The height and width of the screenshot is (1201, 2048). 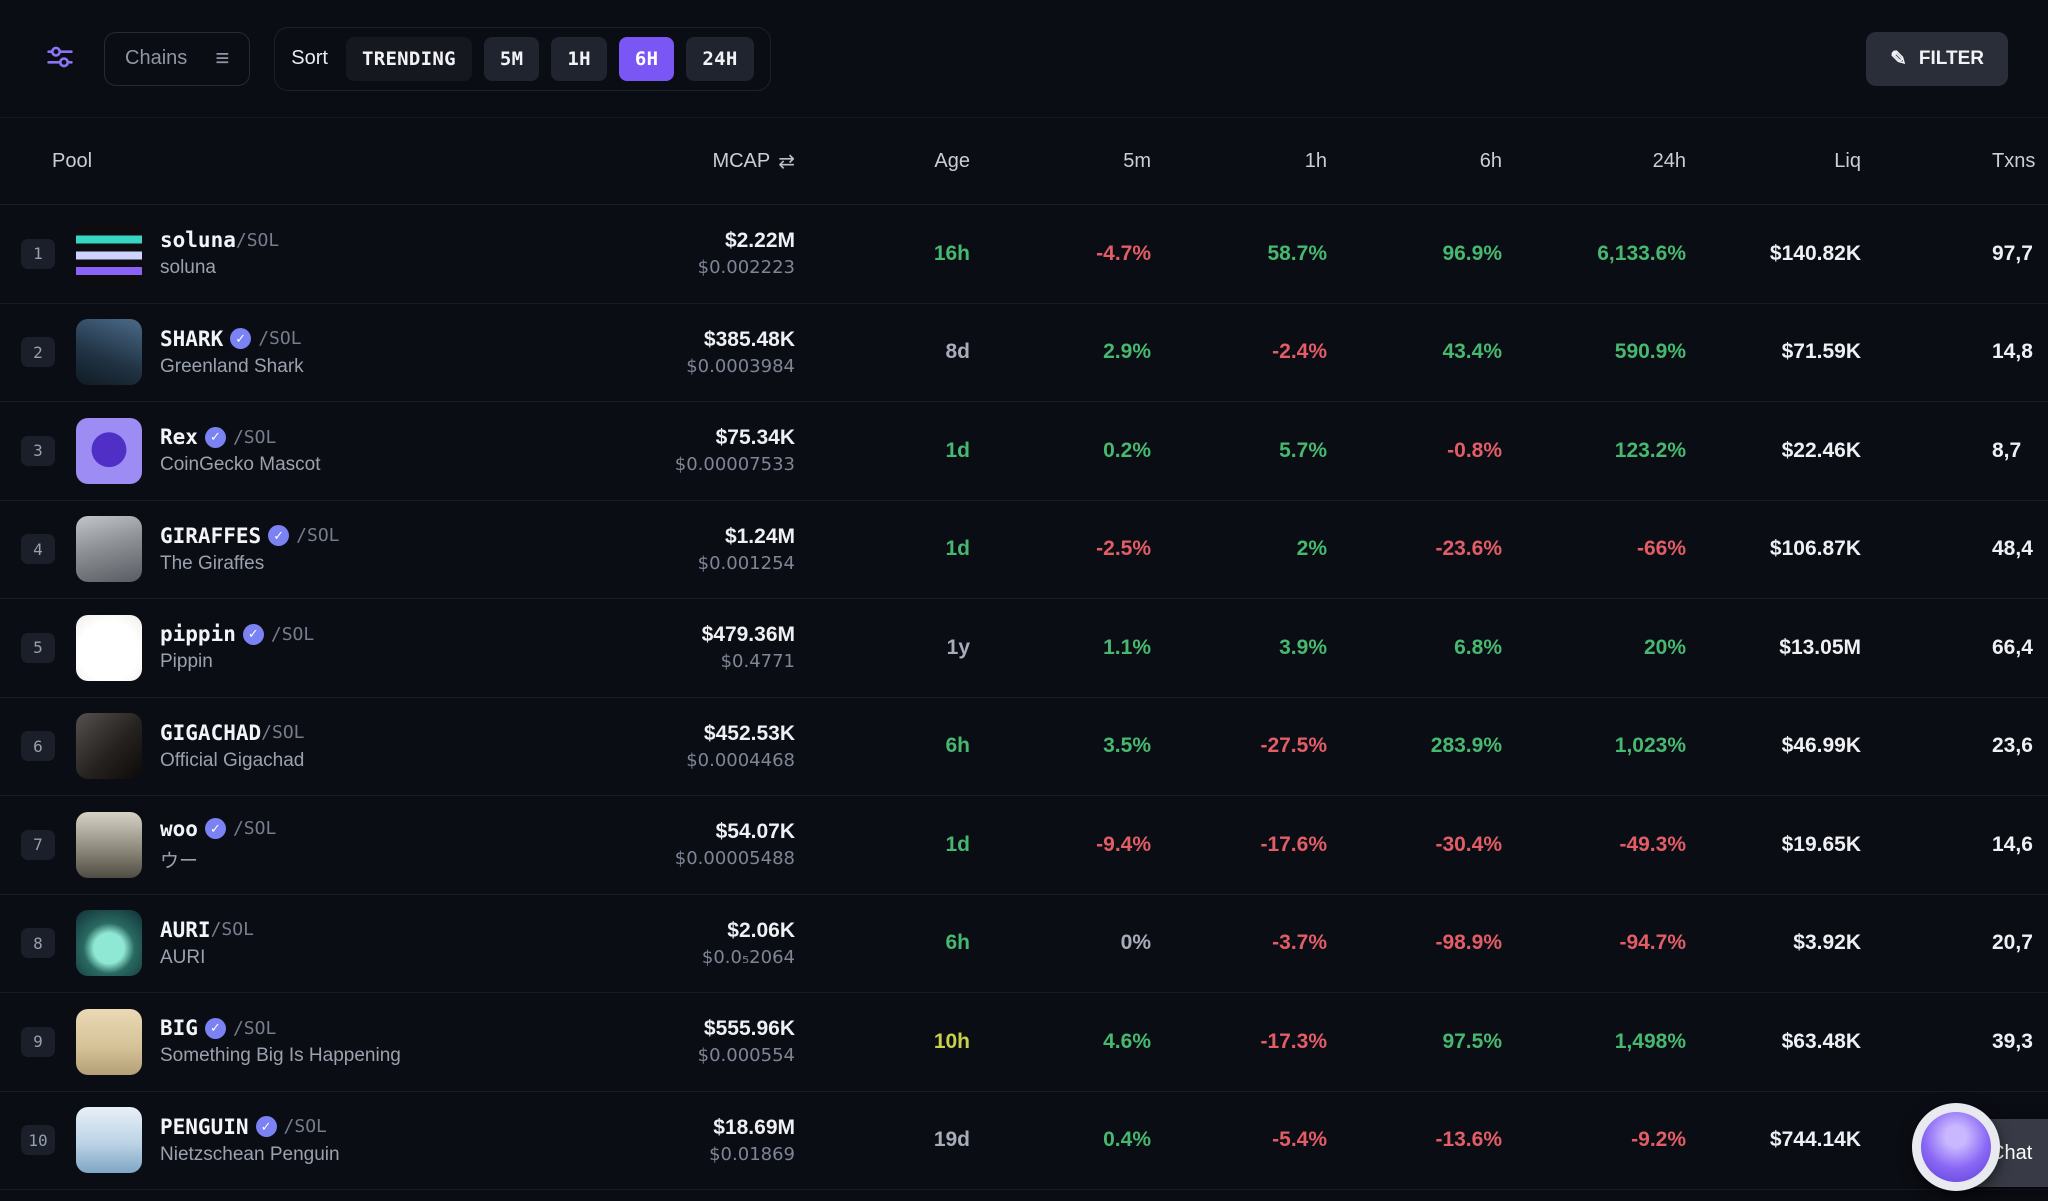 What do you see at coordinates (1299, 1140) in the screenshot?
I see `change-1h: -5.4%` at bounding box center [1299, 1140].